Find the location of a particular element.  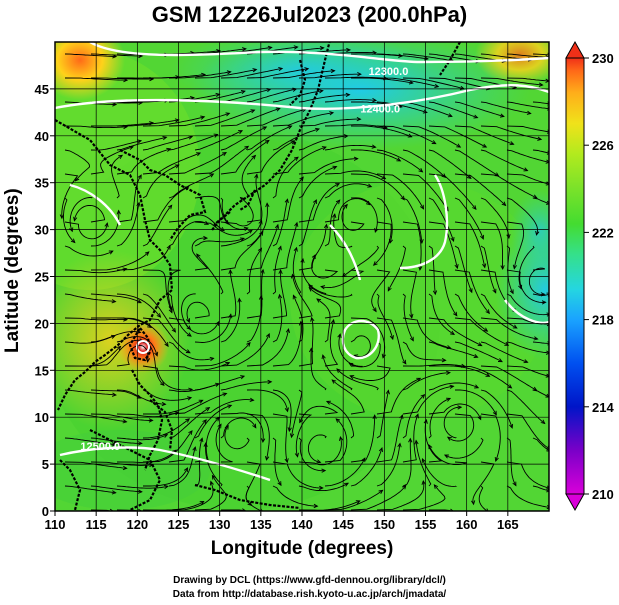

colorbar-tick-label: 222 is located at coordinates (603, 232).